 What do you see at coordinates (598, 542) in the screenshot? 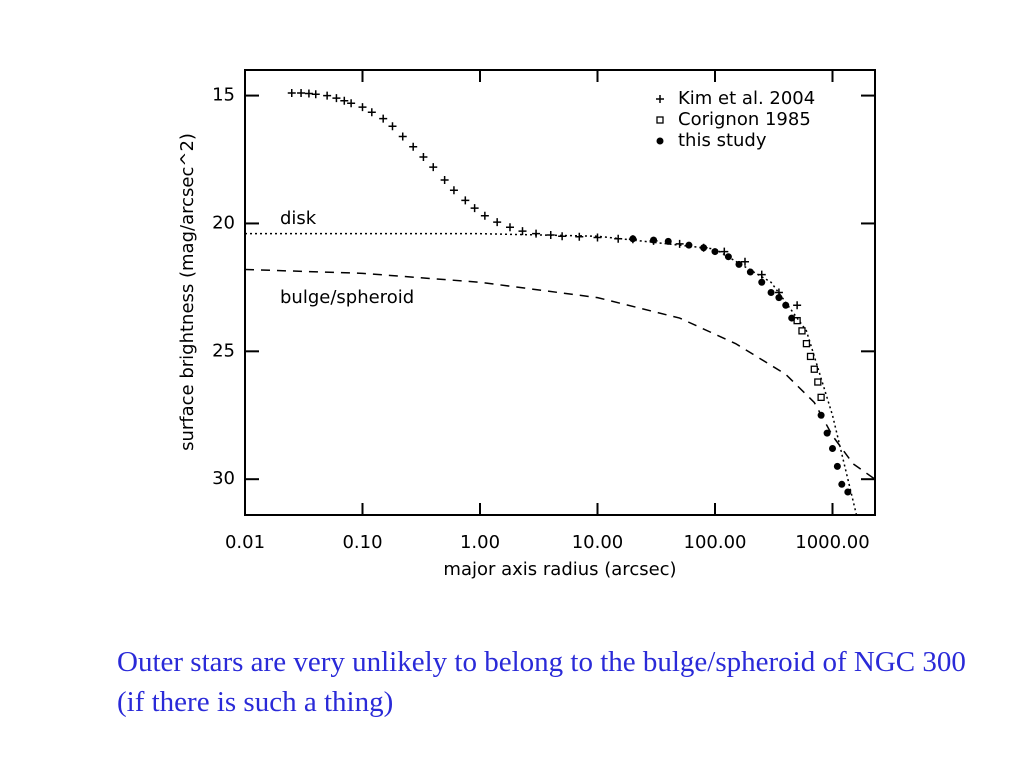
I see `x-tick-label: 10.00` at bounding box center [598, 542].